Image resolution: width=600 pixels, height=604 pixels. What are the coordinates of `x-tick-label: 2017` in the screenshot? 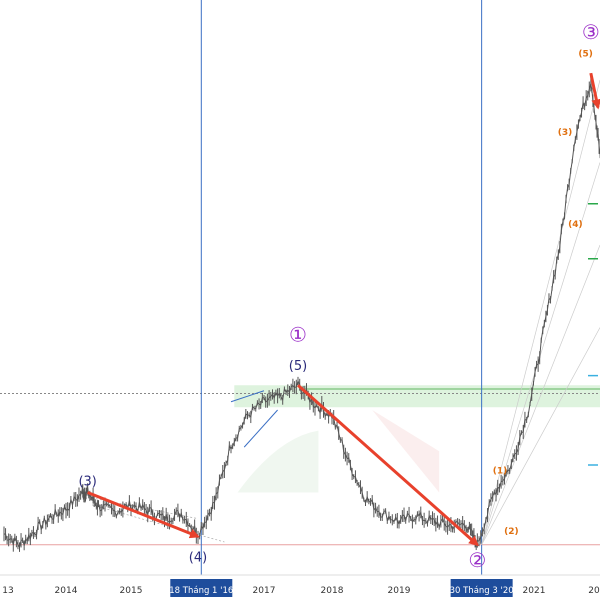 It's located at (264, 591).